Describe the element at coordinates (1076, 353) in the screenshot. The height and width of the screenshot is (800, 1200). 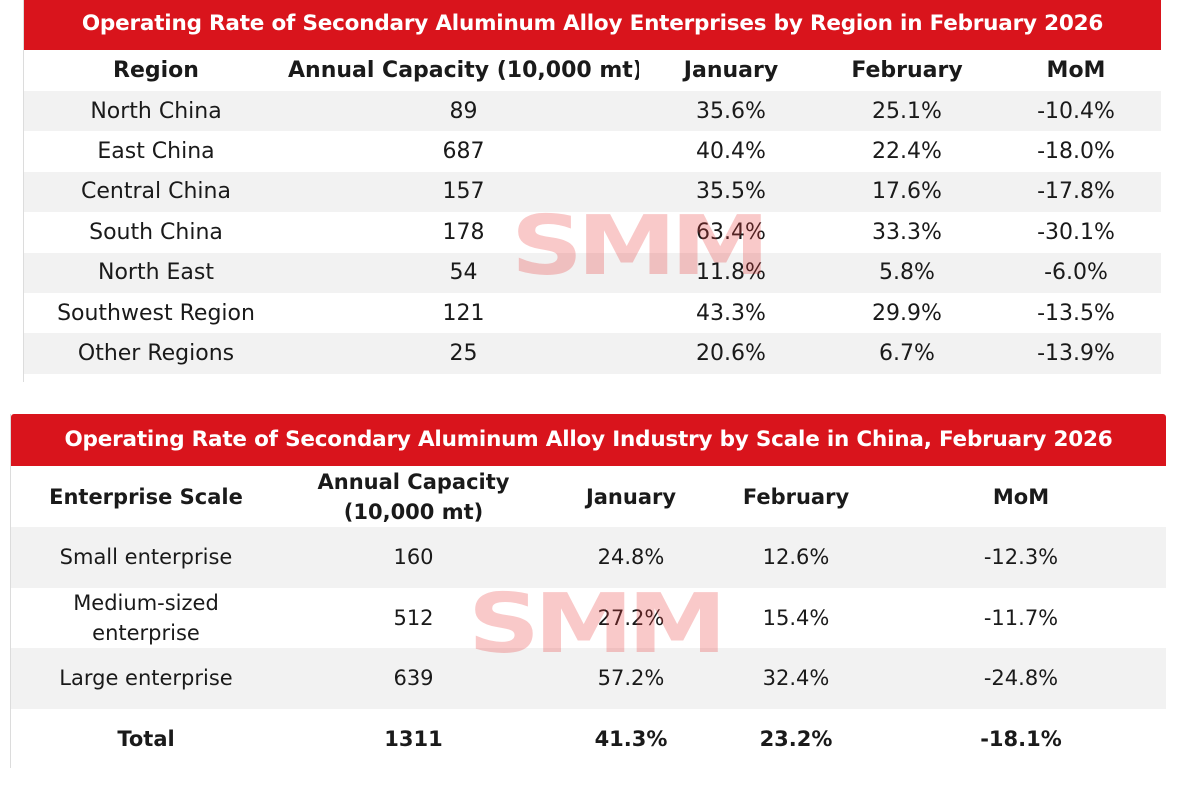
I see `mom-cell: -13.9%` at that location.